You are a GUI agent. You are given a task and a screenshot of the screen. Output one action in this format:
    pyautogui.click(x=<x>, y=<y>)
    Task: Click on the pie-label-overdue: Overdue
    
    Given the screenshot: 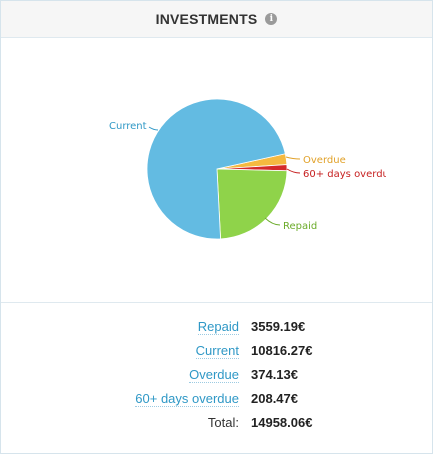 What is the action you would take?
    pyautogui.click(x=324, y=160)
    